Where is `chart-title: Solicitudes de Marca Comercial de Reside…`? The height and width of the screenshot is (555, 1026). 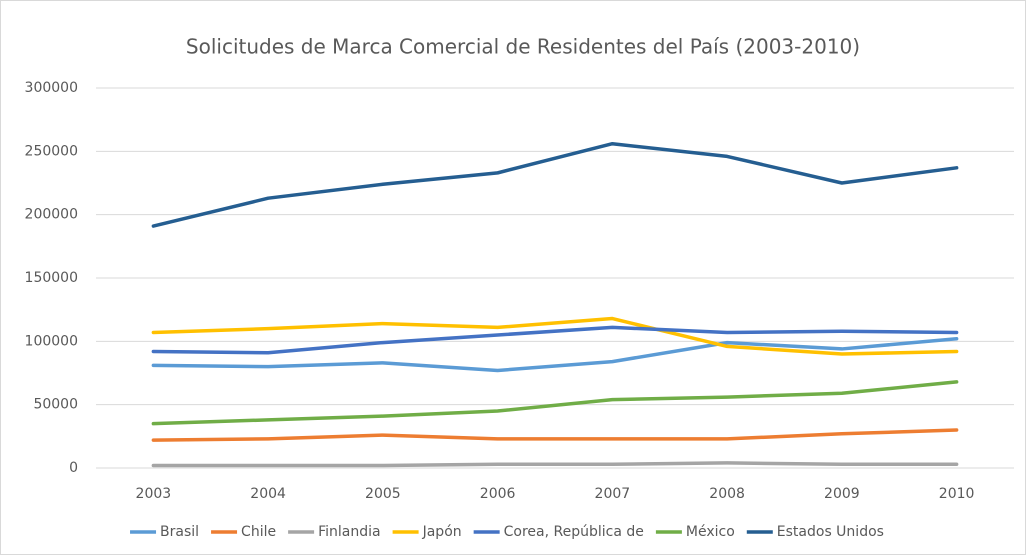
chart-title: Solicitudes de Marca Comercial de Reside… is located at coordinates (523, 47).